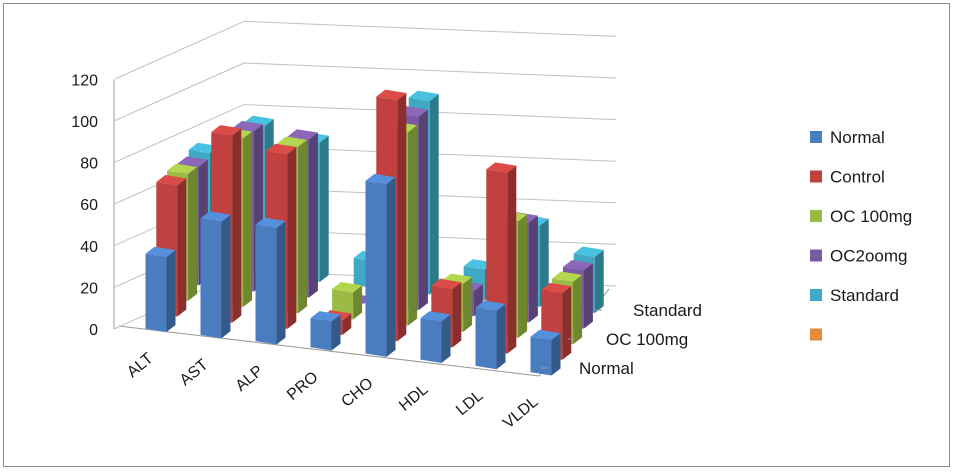 The width and height of the screenshot is (955, 472). What do you see at coordinates (89, 288) in the screenshot?
I see `y-tick-label: 20` at bounding box center [89, 288].